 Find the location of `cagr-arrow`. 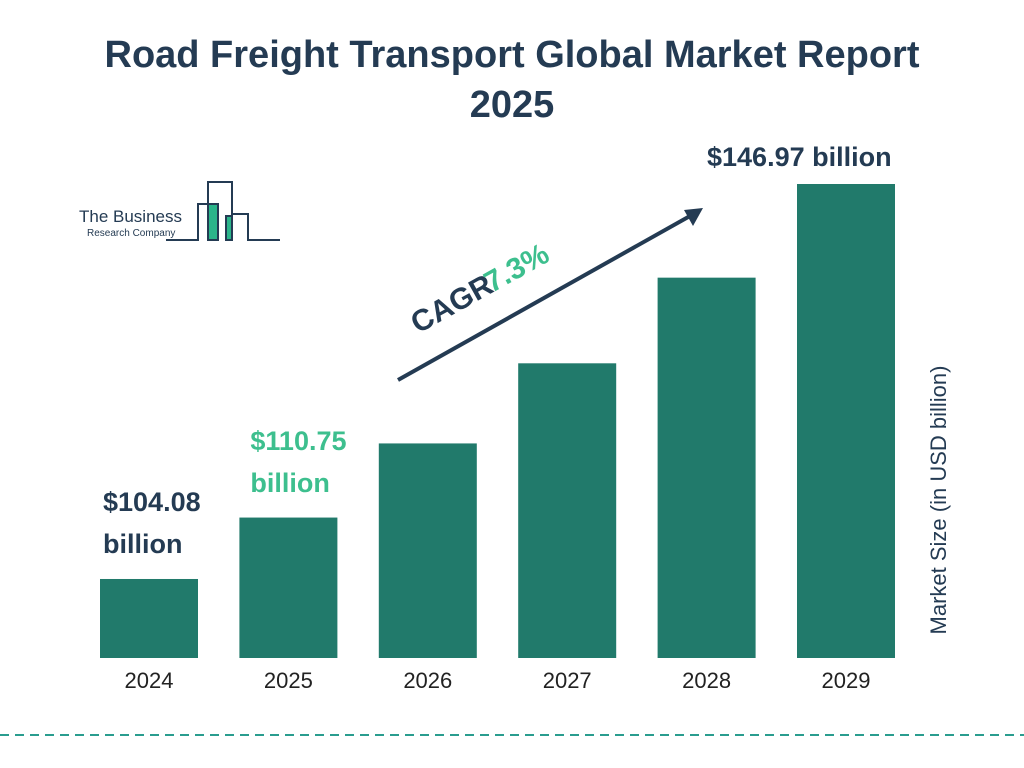

cagr-arrow is located at coordinates (544, 298).